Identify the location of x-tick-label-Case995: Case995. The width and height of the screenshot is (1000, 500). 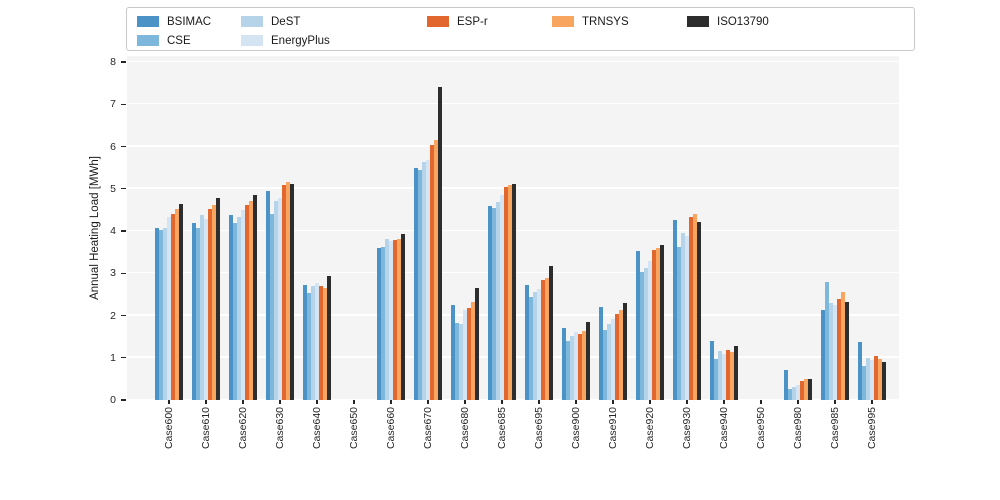
(872, 428).